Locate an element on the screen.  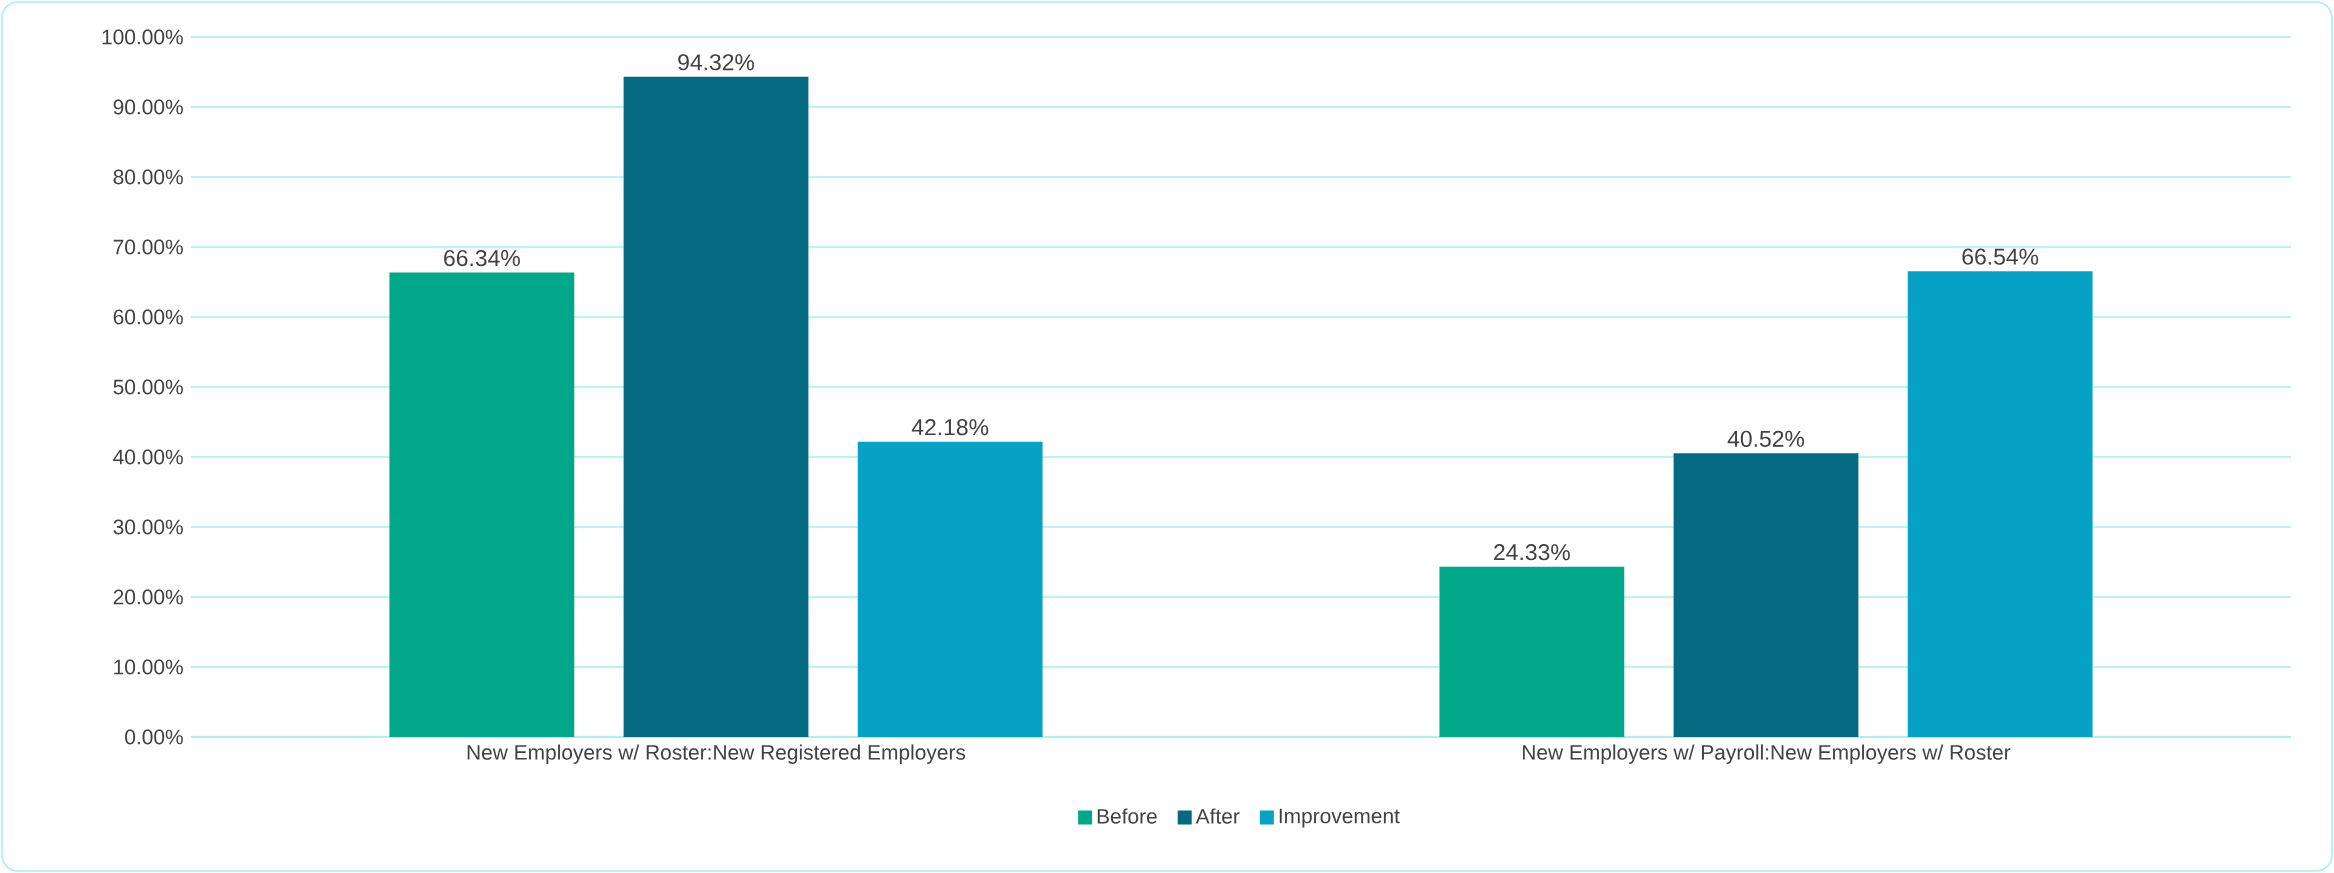
y-tick-label: 50.00% is located at coordinates (148, 387).